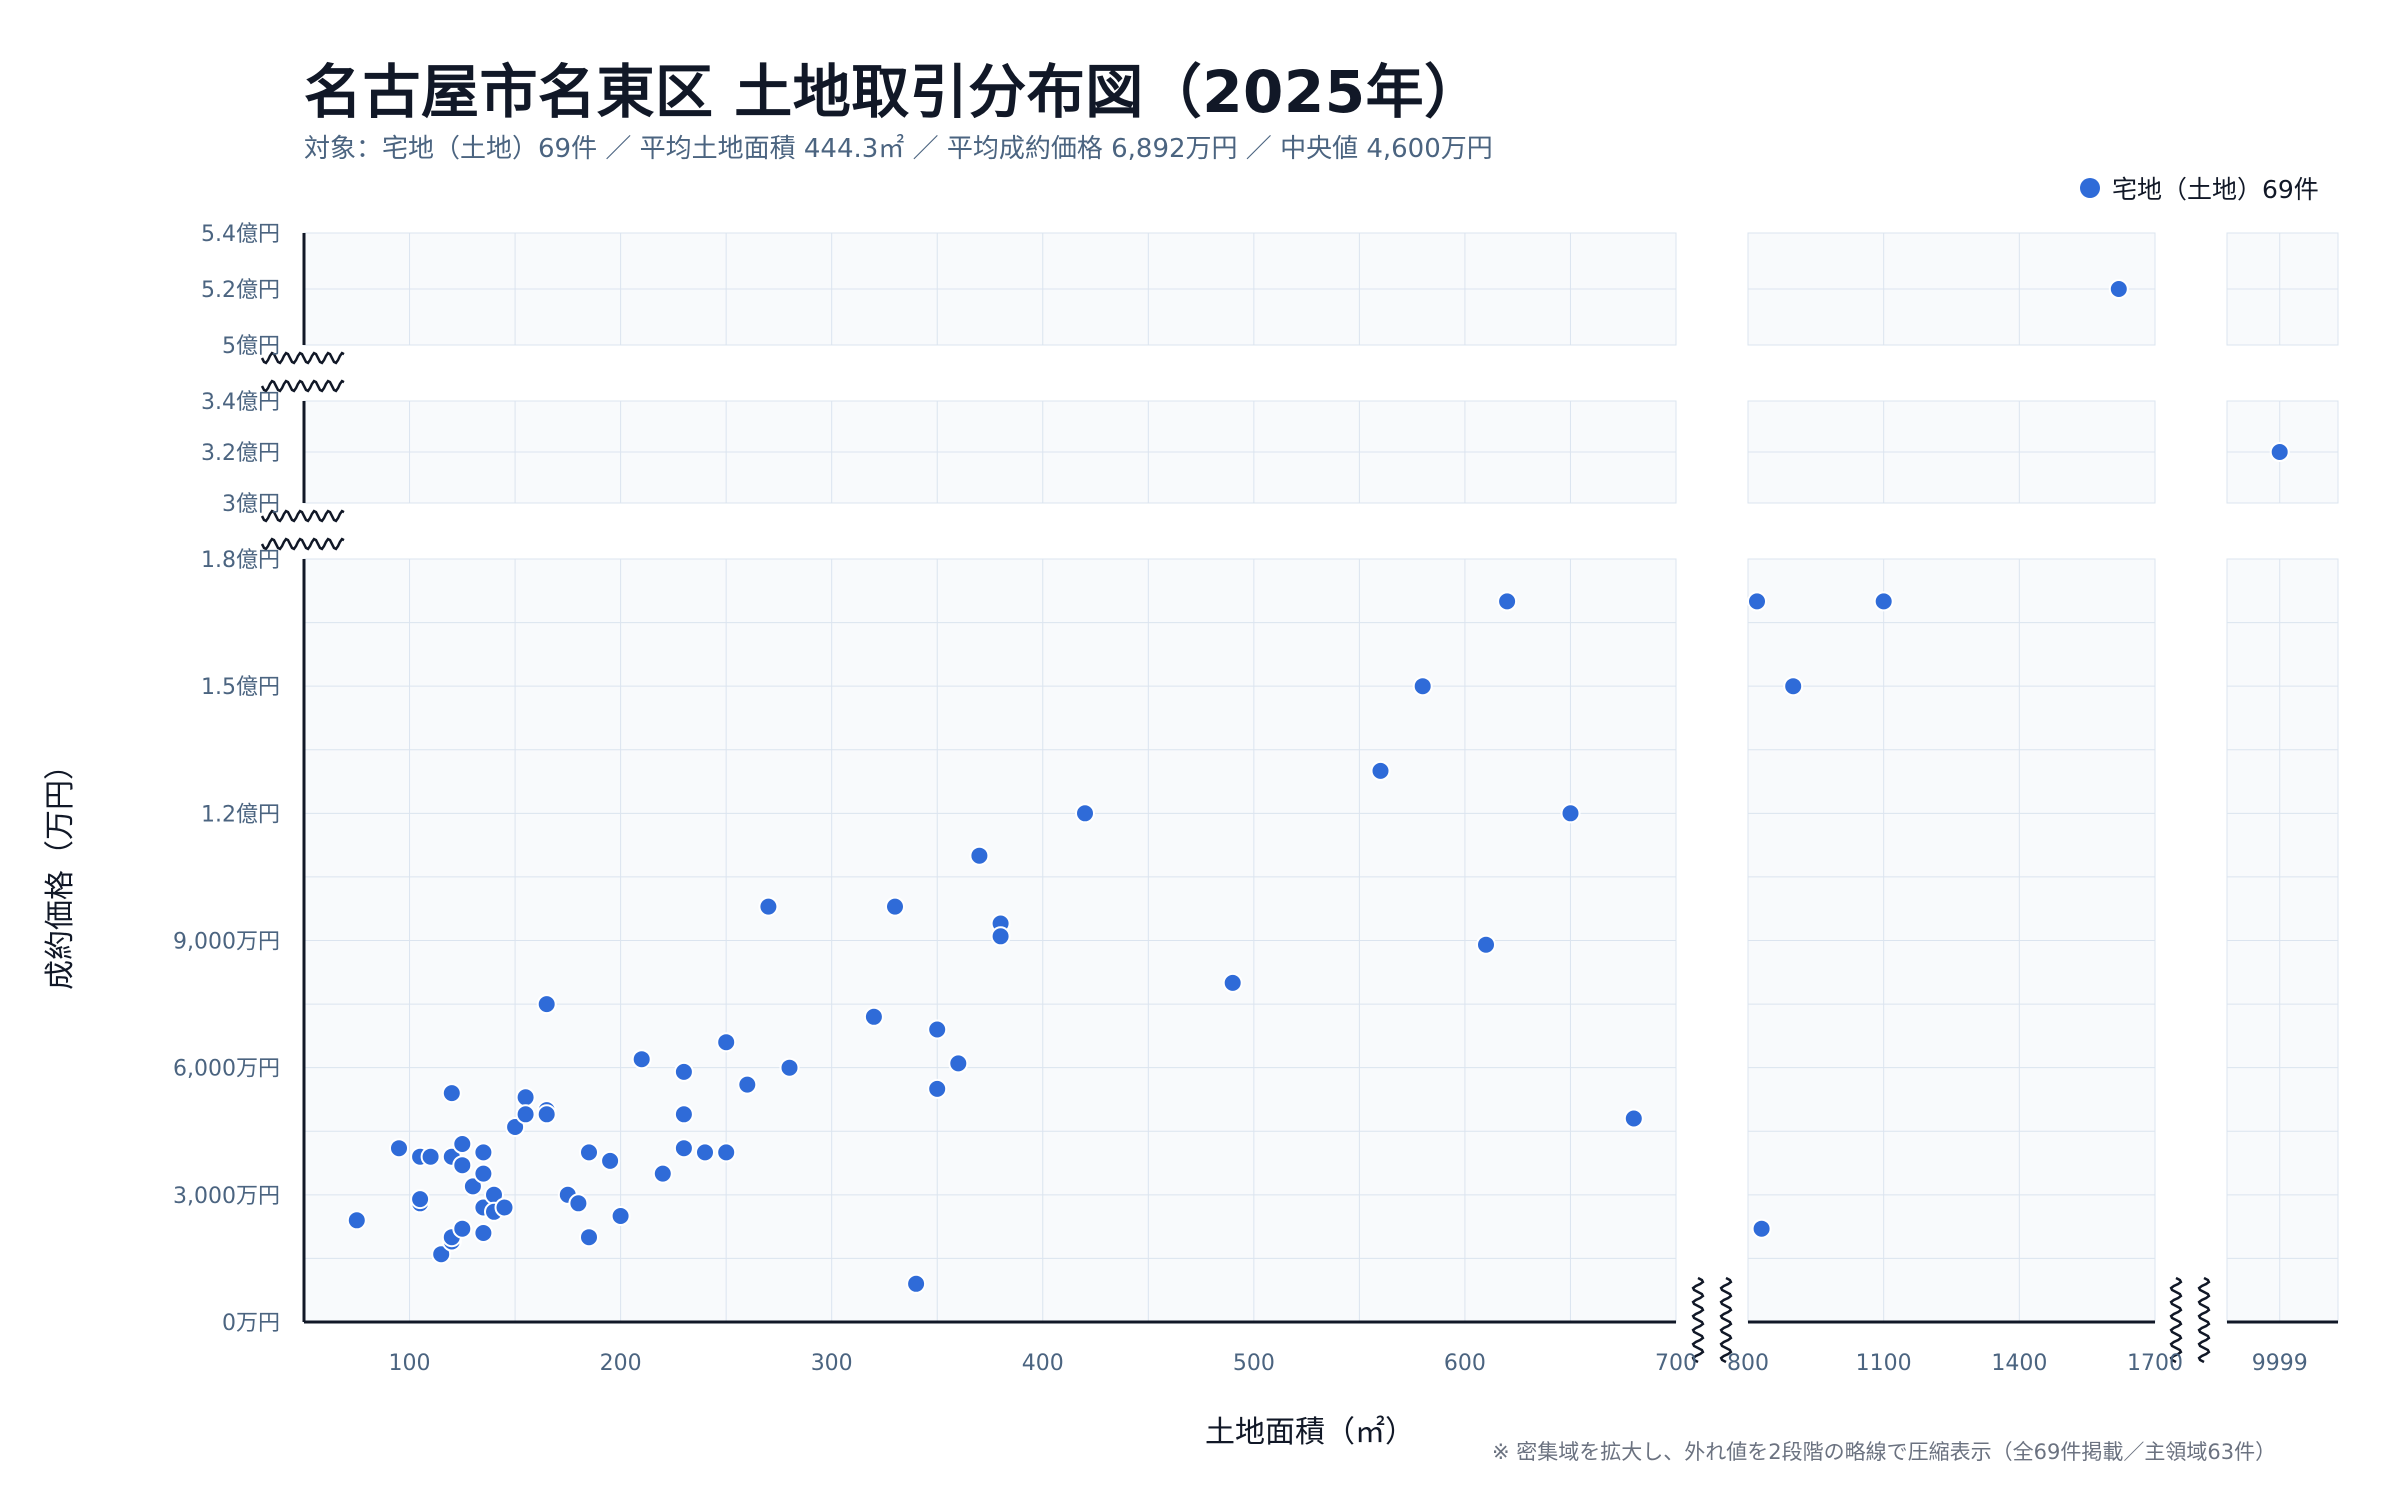 The height and width of the screenshot is (1500, 2400). Describe the element at coordinates (1254, 1363) in the screenshot. I see `x-tick-label: 500` at that location.